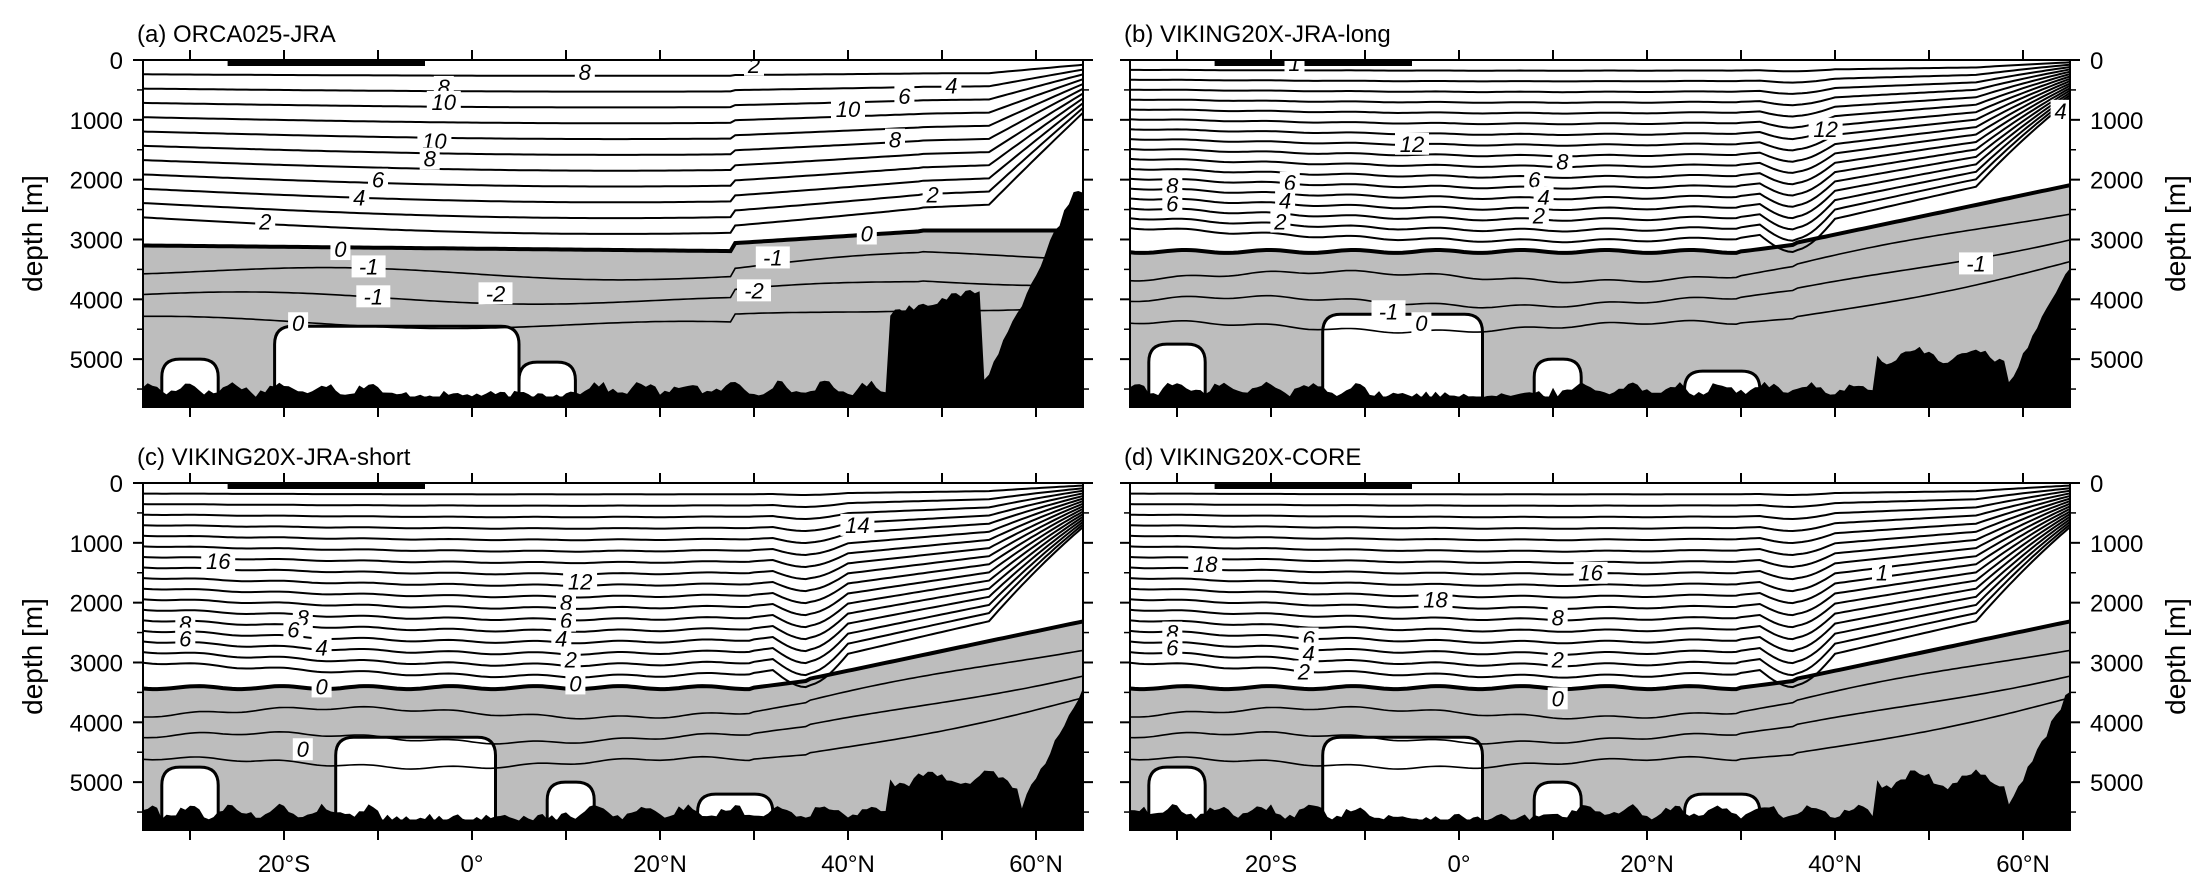 Image resolution: width=2203 pixels, height=887 pixels. Describe the element at coordinates (284, 864) in the screenshot. I see `x-tick-label: 20°S` at that location.